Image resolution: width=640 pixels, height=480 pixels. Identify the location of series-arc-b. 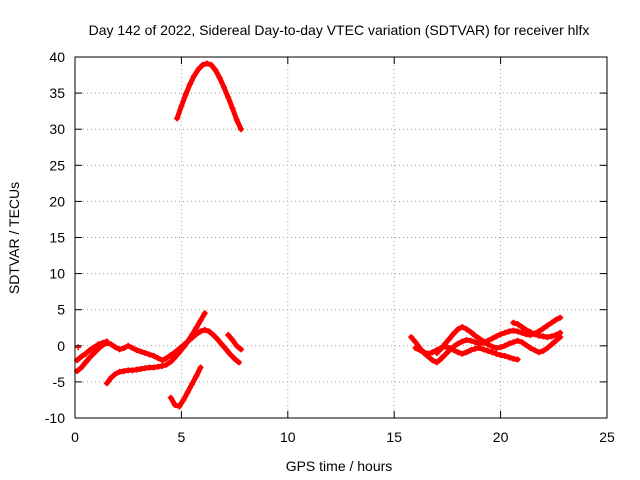
(155, 348).